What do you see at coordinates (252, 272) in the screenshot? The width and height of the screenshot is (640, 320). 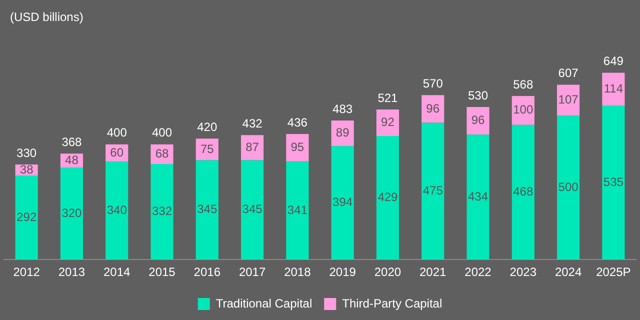 I see `x-tick-label: 2017` at bounding box center [252, 272].